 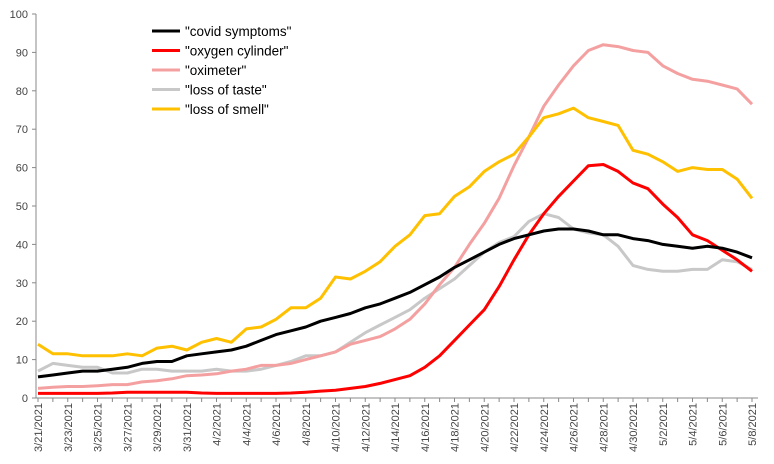 What do you see at coordinates (218, 424) in the screenshot?
I see `x-tick-label: 4/2/2021` at bounding box center [218, 424].